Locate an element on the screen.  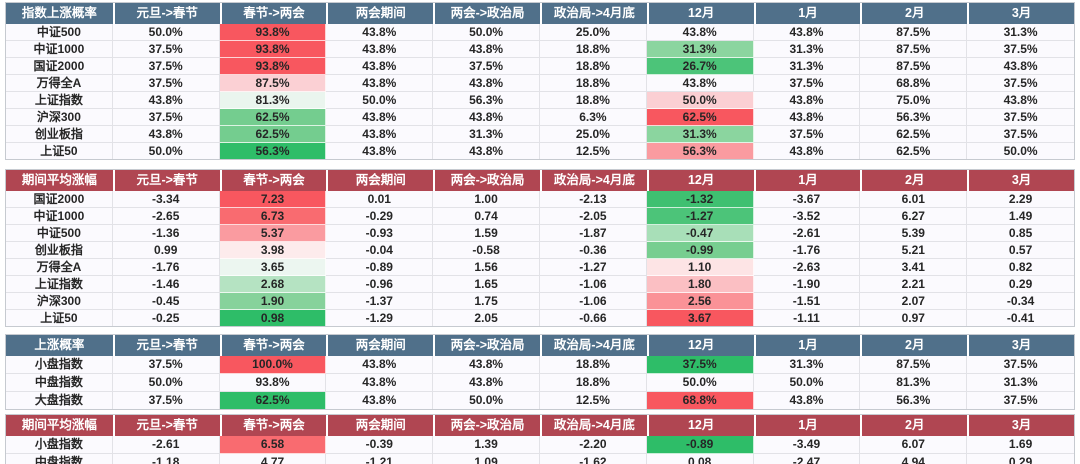
table-cell: 26.7% is located at coordinates (700, 66).